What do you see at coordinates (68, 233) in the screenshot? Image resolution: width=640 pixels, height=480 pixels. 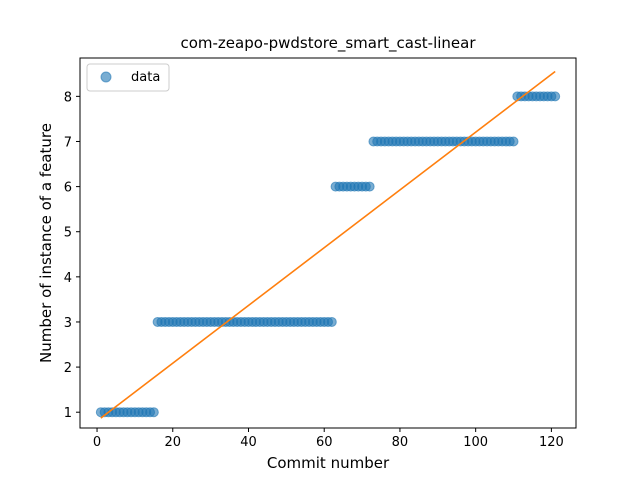 I see `y-tick-label: 5` at bounding box center [68, 233].